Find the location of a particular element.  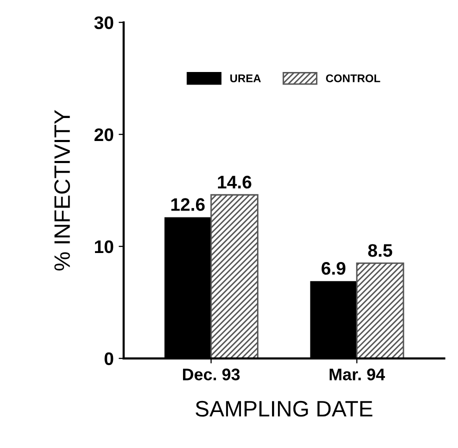

y-tick-label: 20 is located at coordinates (104, 135).